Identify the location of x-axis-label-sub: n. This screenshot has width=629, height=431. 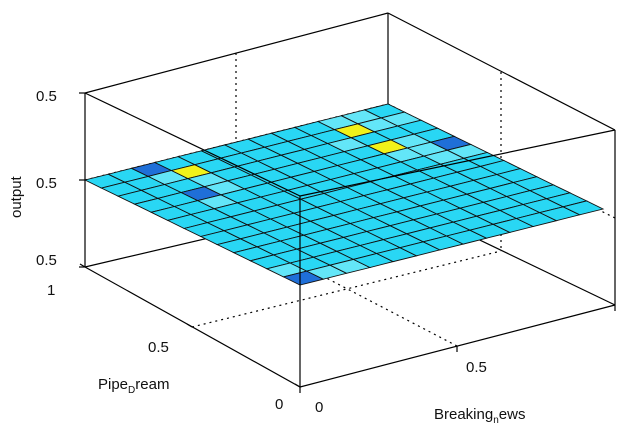
(496, 420).